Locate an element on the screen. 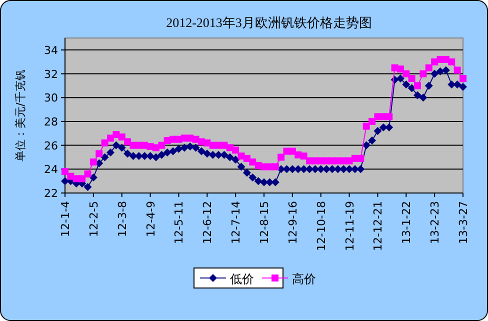 This screenshot has height=321, width=488. y-axis-title: 单位：美元/千克钒 is located at coordinates (20, 116).